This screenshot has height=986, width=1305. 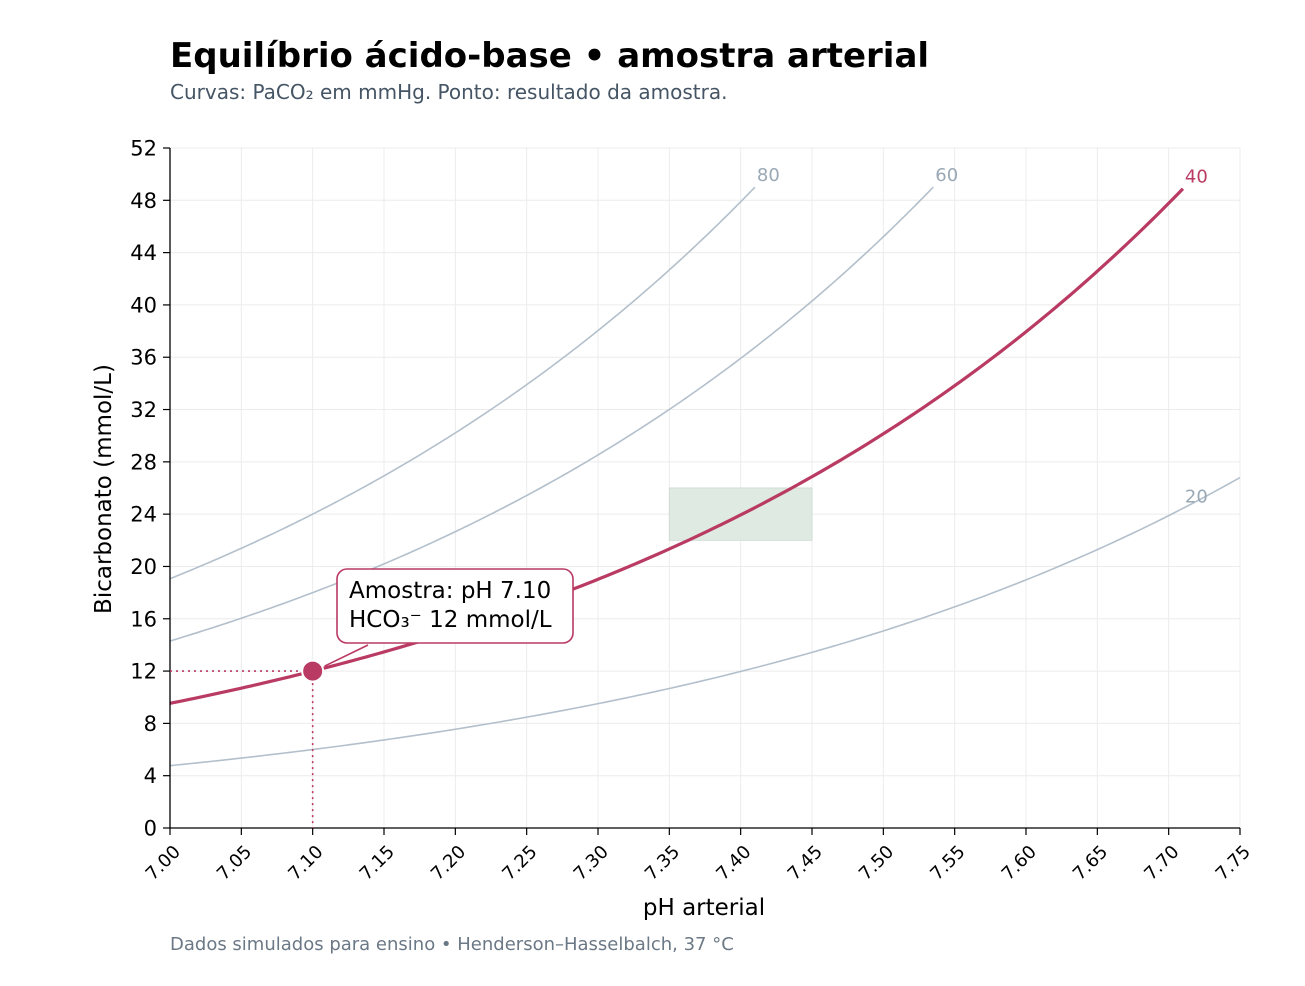 I want to click on isopleth-40-label: 40, so click(x=1196, y=177).